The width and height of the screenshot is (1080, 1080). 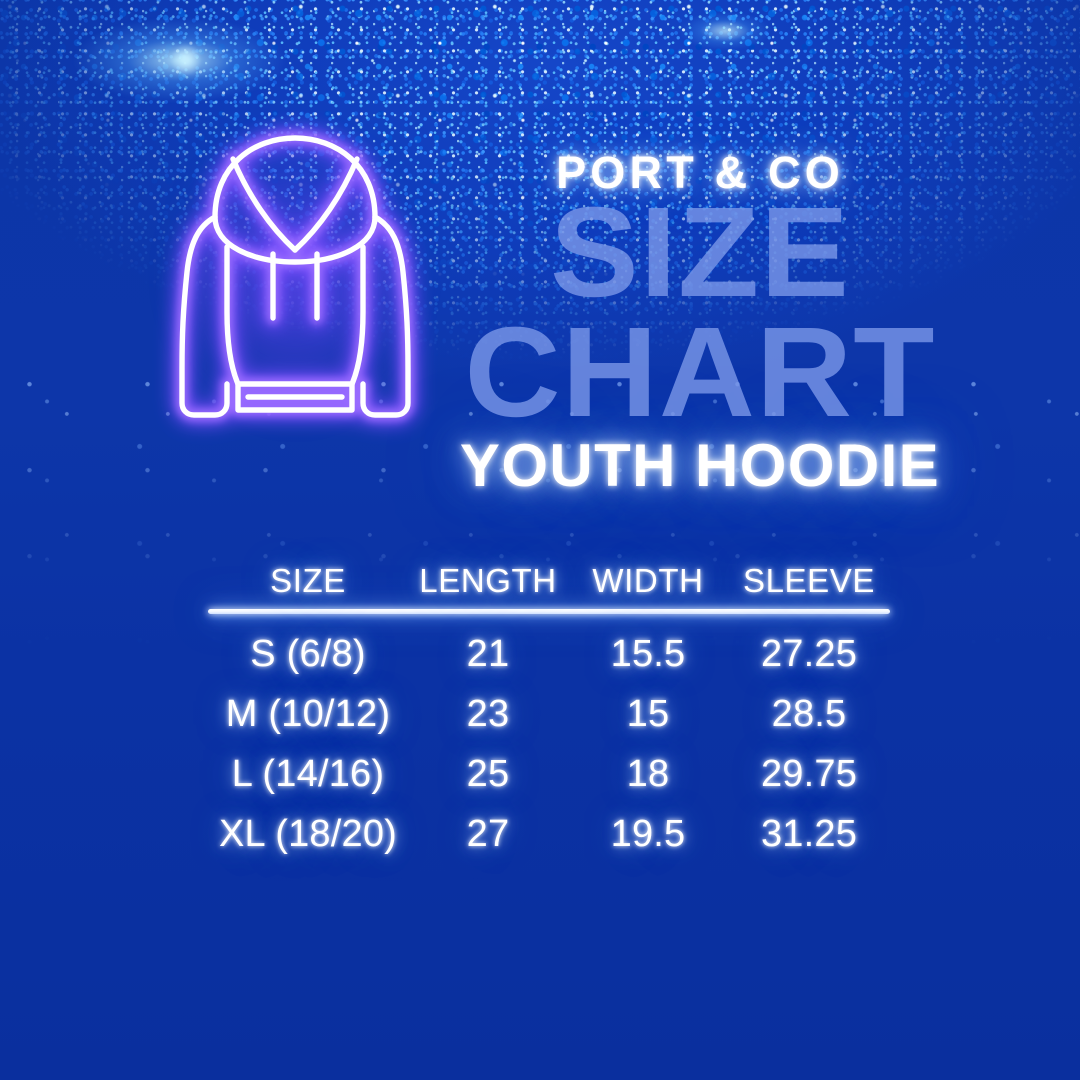 What do you see at coordinates (549, 611) in the screenshot?
I see `table-divider` at bounding box center [549, 611].